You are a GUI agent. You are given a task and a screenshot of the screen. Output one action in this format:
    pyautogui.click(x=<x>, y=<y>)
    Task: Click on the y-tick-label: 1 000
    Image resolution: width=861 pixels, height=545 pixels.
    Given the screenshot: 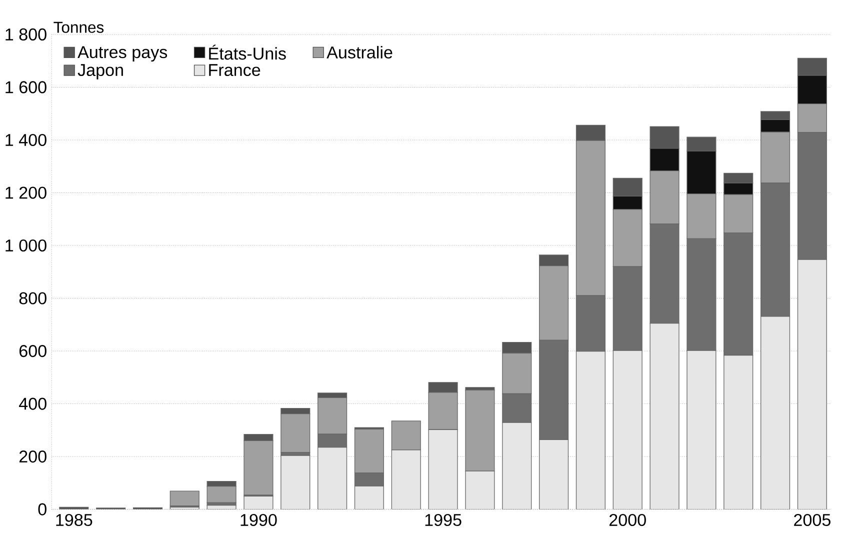 What is the action you would take?
    pyautogui.click(x=26, y=246)
    